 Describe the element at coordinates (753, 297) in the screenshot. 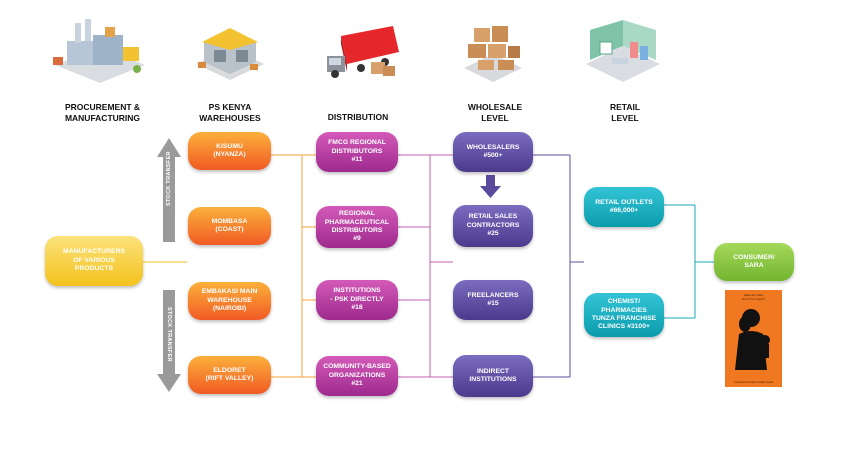

I see `book-top-text: Hallo Are Sara Don't You Know?` at that location.